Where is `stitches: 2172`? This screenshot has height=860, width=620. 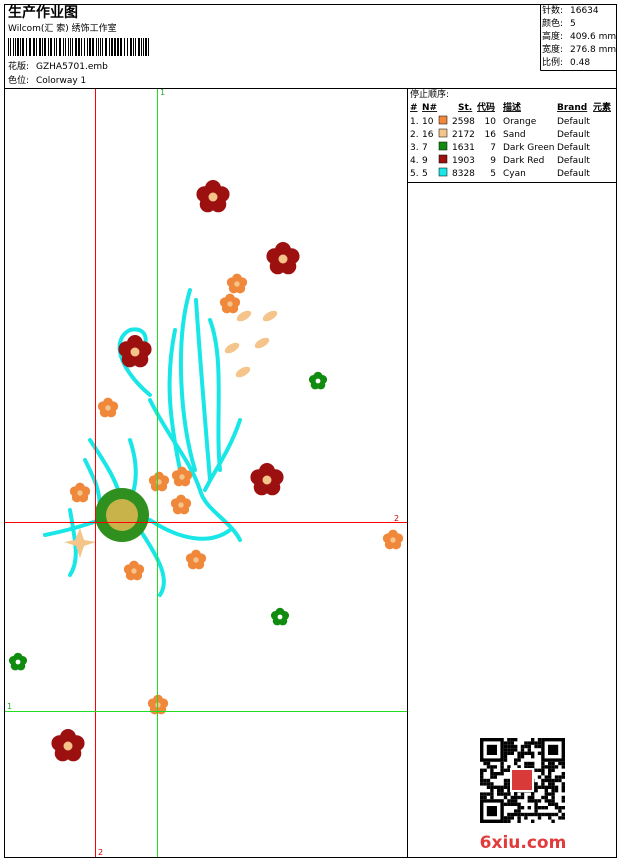 stitches: 2172 is located at coordinates (463, 135).